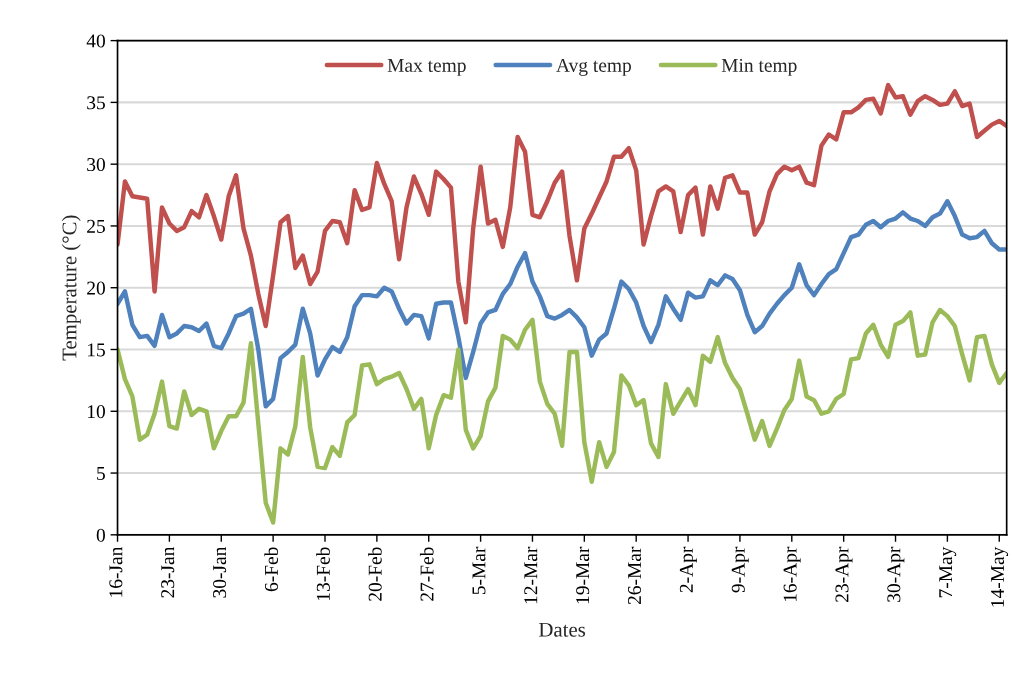 The width and height of the screenshot is (1022, 677). I want to click on x-tick-label: 27-Feb, so click(426, 574).